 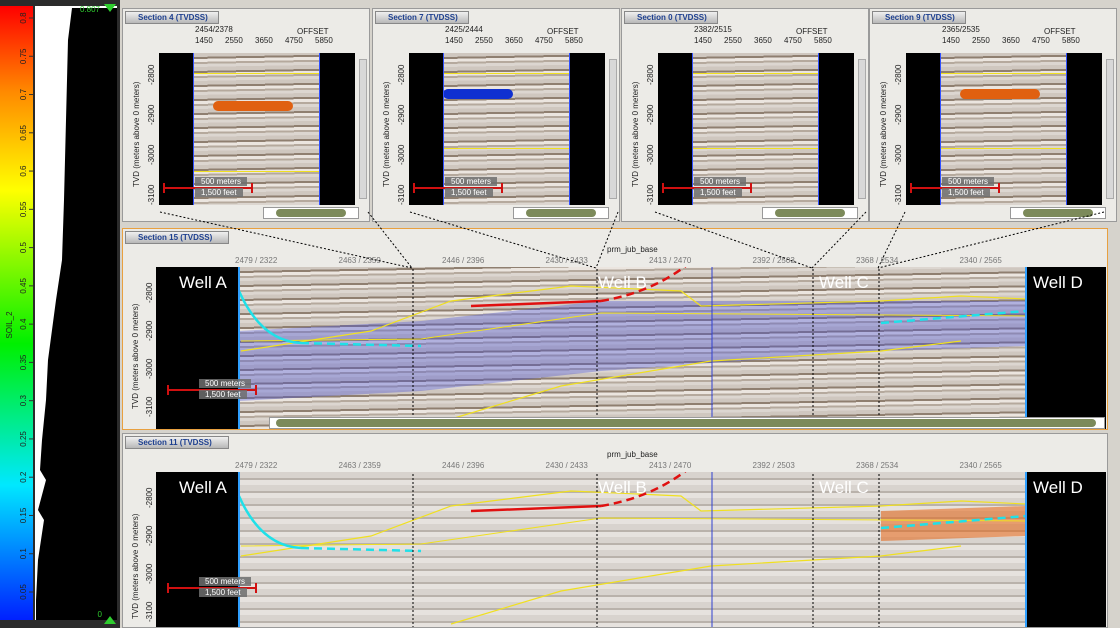 What do you see at coordinates (773, 260) in the screenshot?
I see `trace-label: 2392 / 2503` at bounding box center [773, 260].